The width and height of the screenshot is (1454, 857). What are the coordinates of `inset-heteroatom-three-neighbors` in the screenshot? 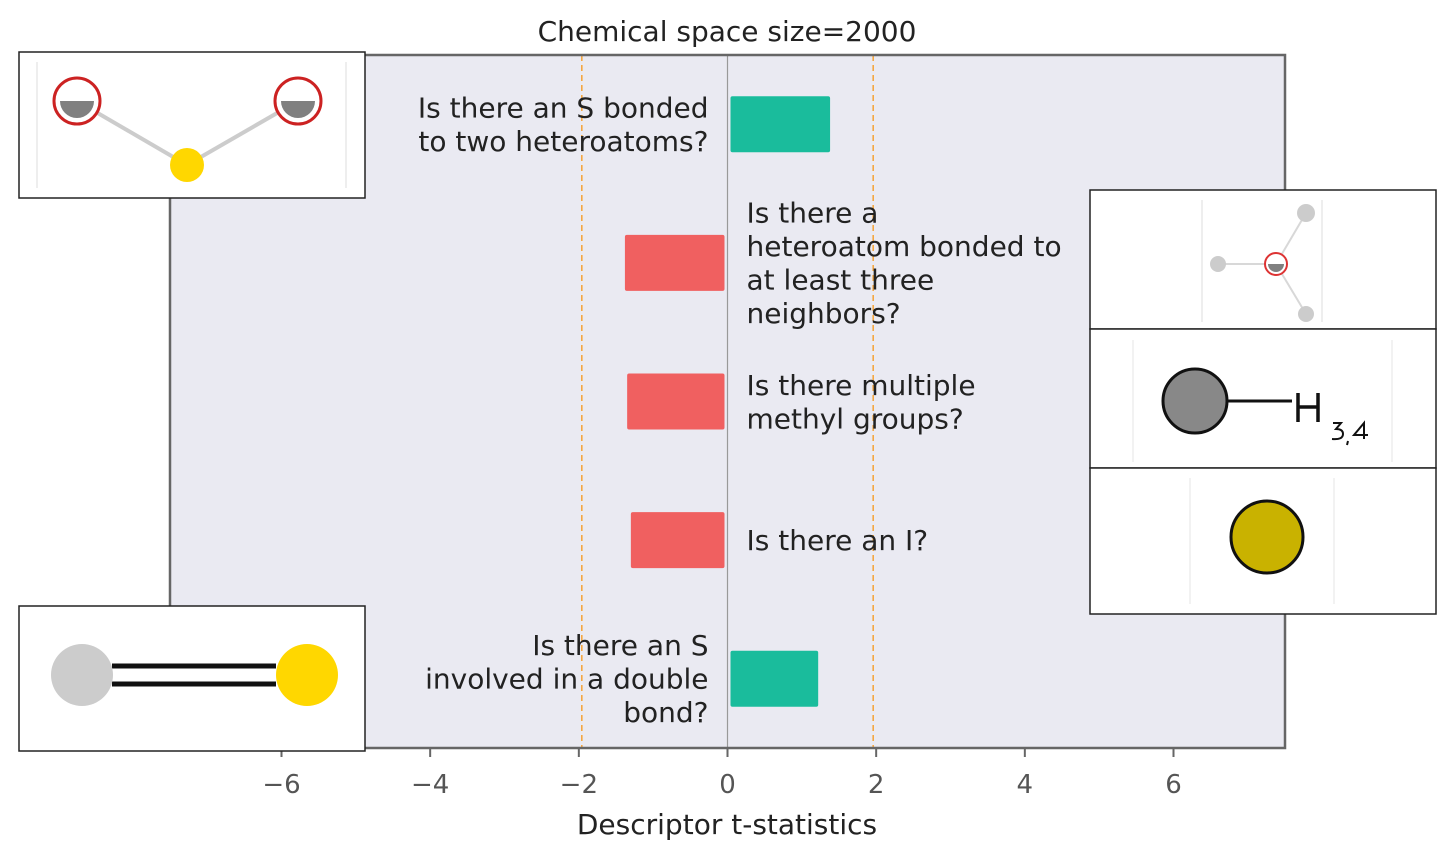 It's located at (1263, 259).